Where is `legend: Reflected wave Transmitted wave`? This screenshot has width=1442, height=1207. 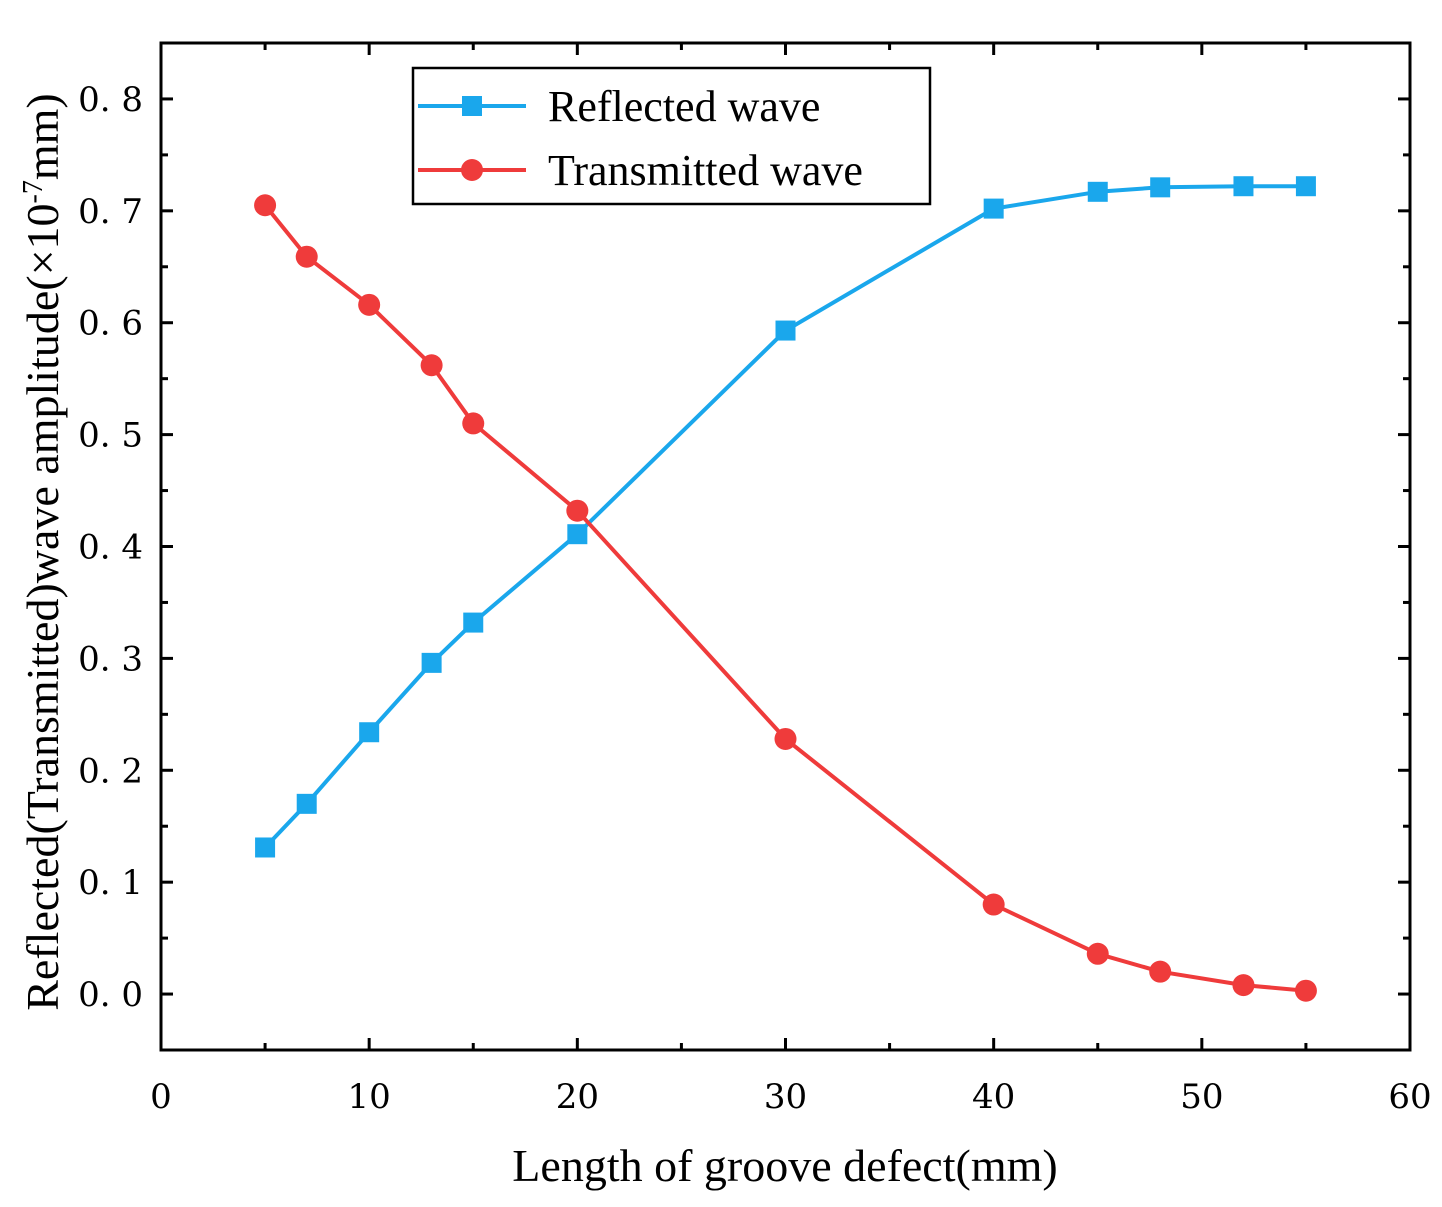 legend: Reflected wave Transmitted wave is located at coordinates (671, 136).